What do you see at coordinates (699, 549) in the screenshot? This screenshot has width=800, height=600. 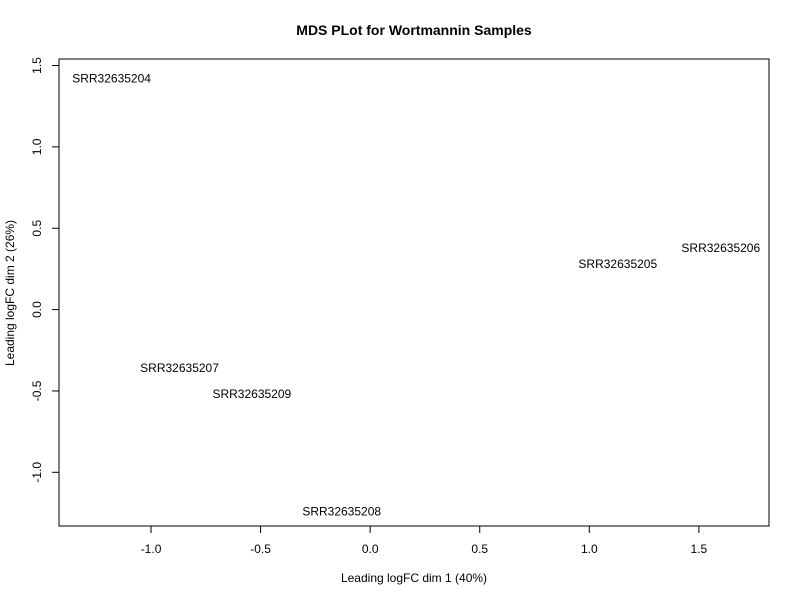 I see `x-tick-label: 1.5` at bounding box center [699, 549].